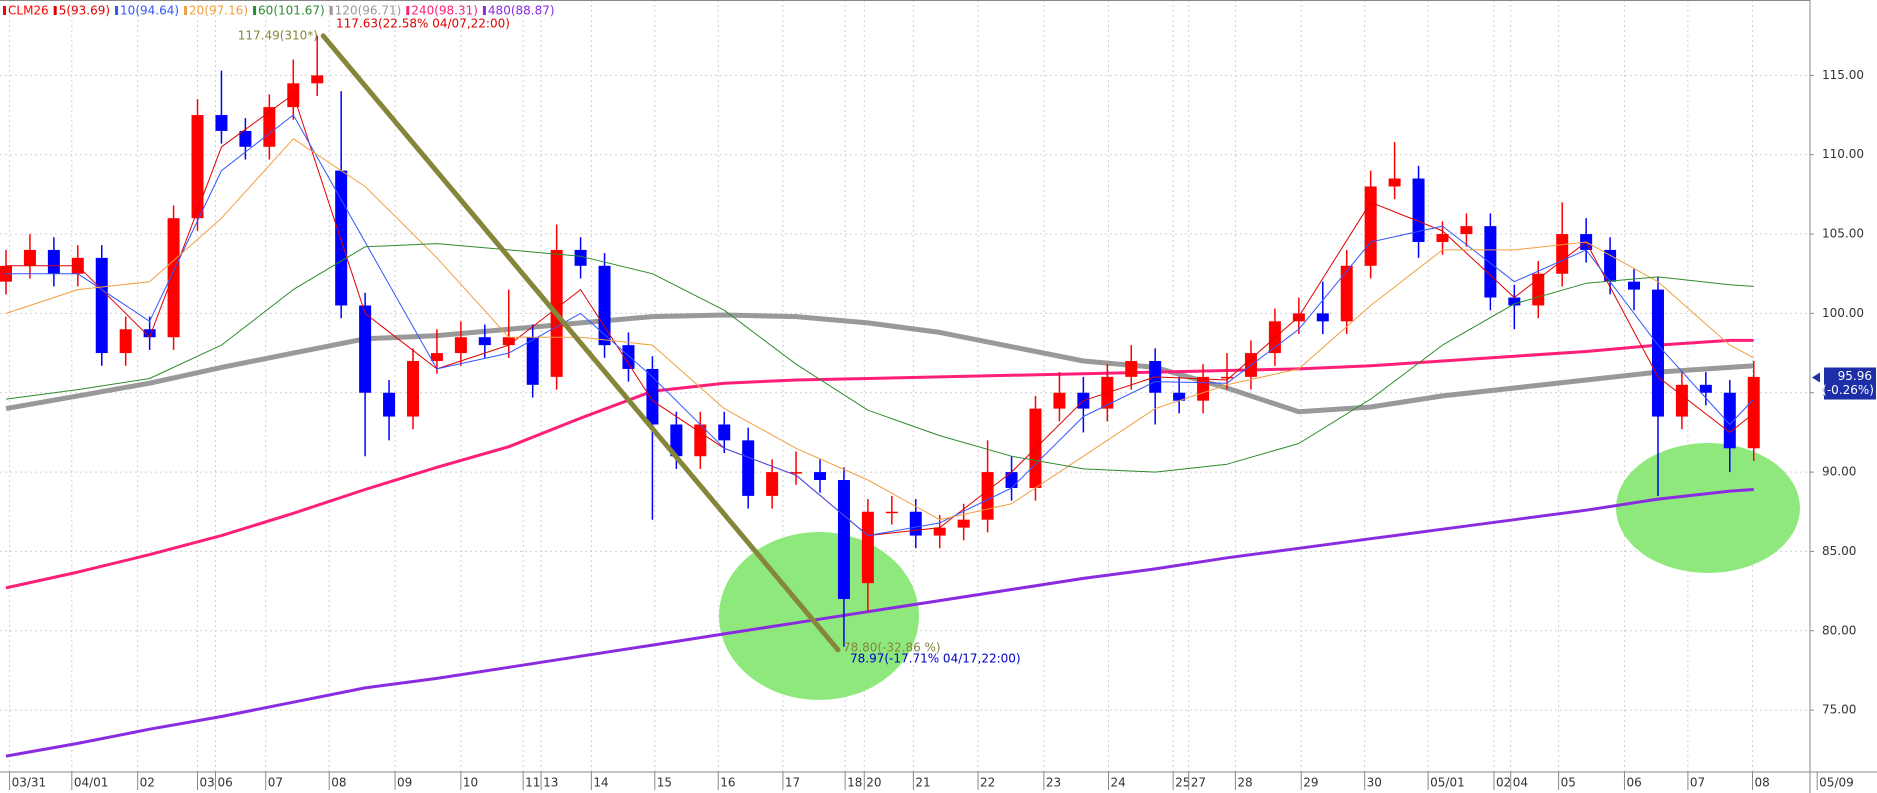 The image size is (1877, 793). What do you see at coordinates (444, 11) in the screenshot?
I see `legend-label: 240(98.31)` at bounding box center [444, 11].